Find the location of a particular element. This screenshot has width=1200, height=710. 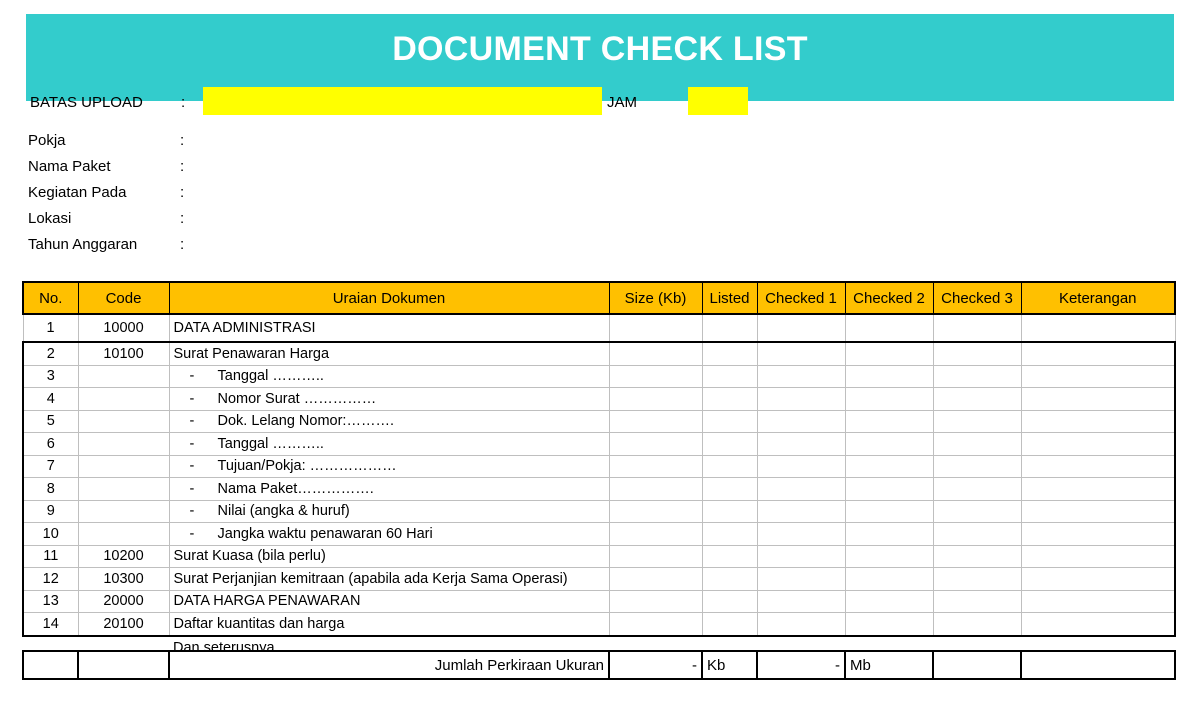

table-row: 9 - Nilai (angka & huruf) is located at coordinates (599, 511).